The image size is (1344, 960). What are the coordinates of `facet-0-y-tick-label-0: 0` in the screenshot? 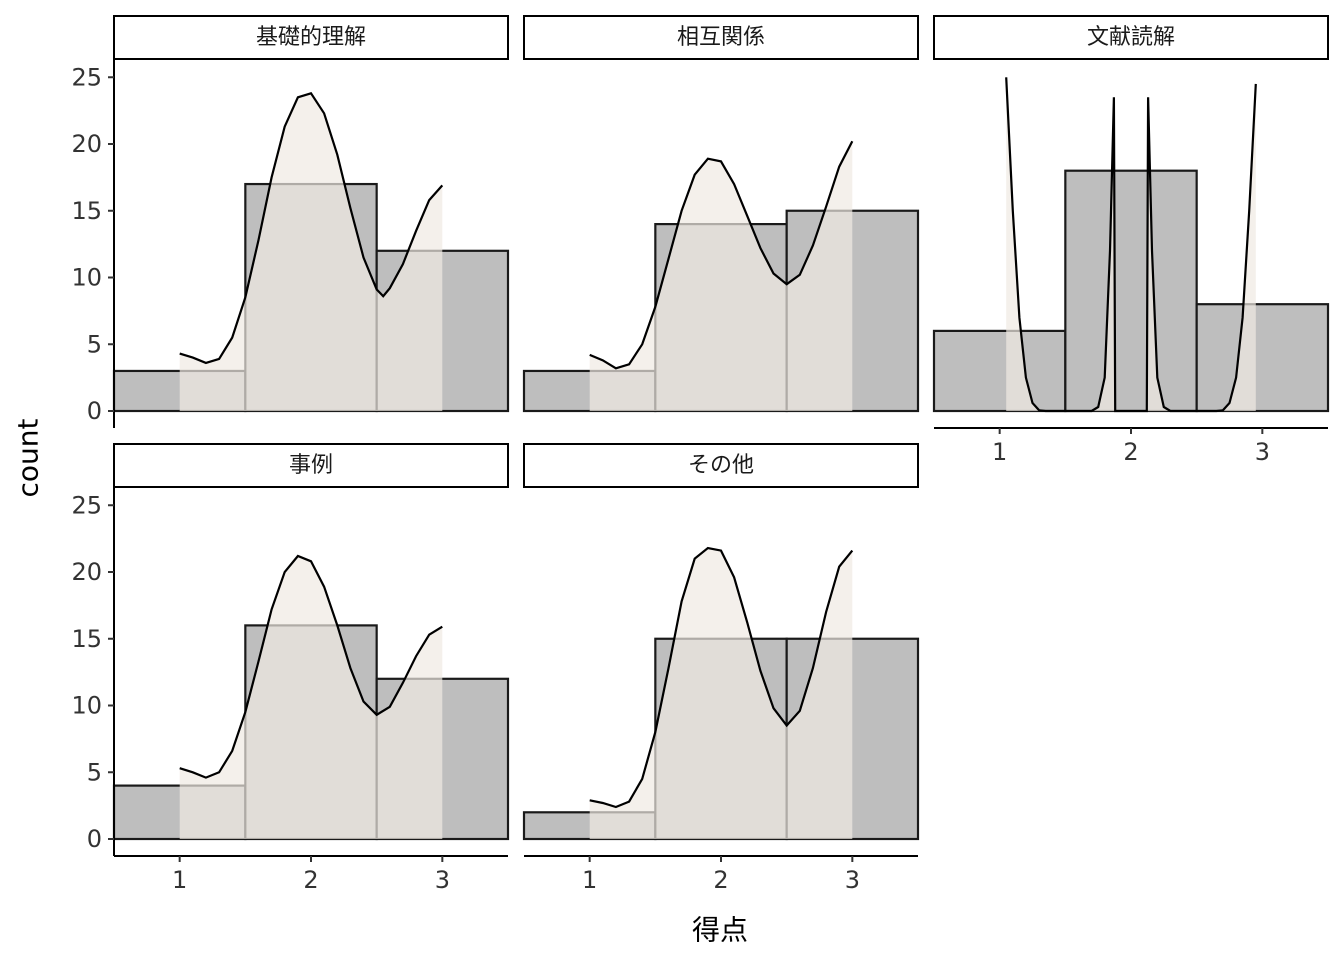 It's located at (94, 411).